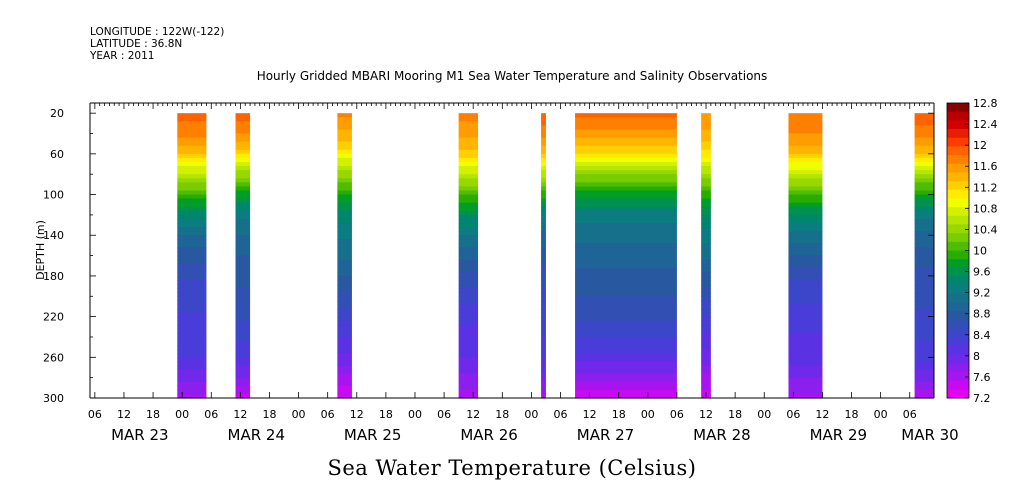 This screenshot has height=504, width=1009. What do you see at coordinates (157, 32) in the screenshot?
I see `longitude-label: LONGITUDE : 122W(-122)` at bounding box center [157, 32].